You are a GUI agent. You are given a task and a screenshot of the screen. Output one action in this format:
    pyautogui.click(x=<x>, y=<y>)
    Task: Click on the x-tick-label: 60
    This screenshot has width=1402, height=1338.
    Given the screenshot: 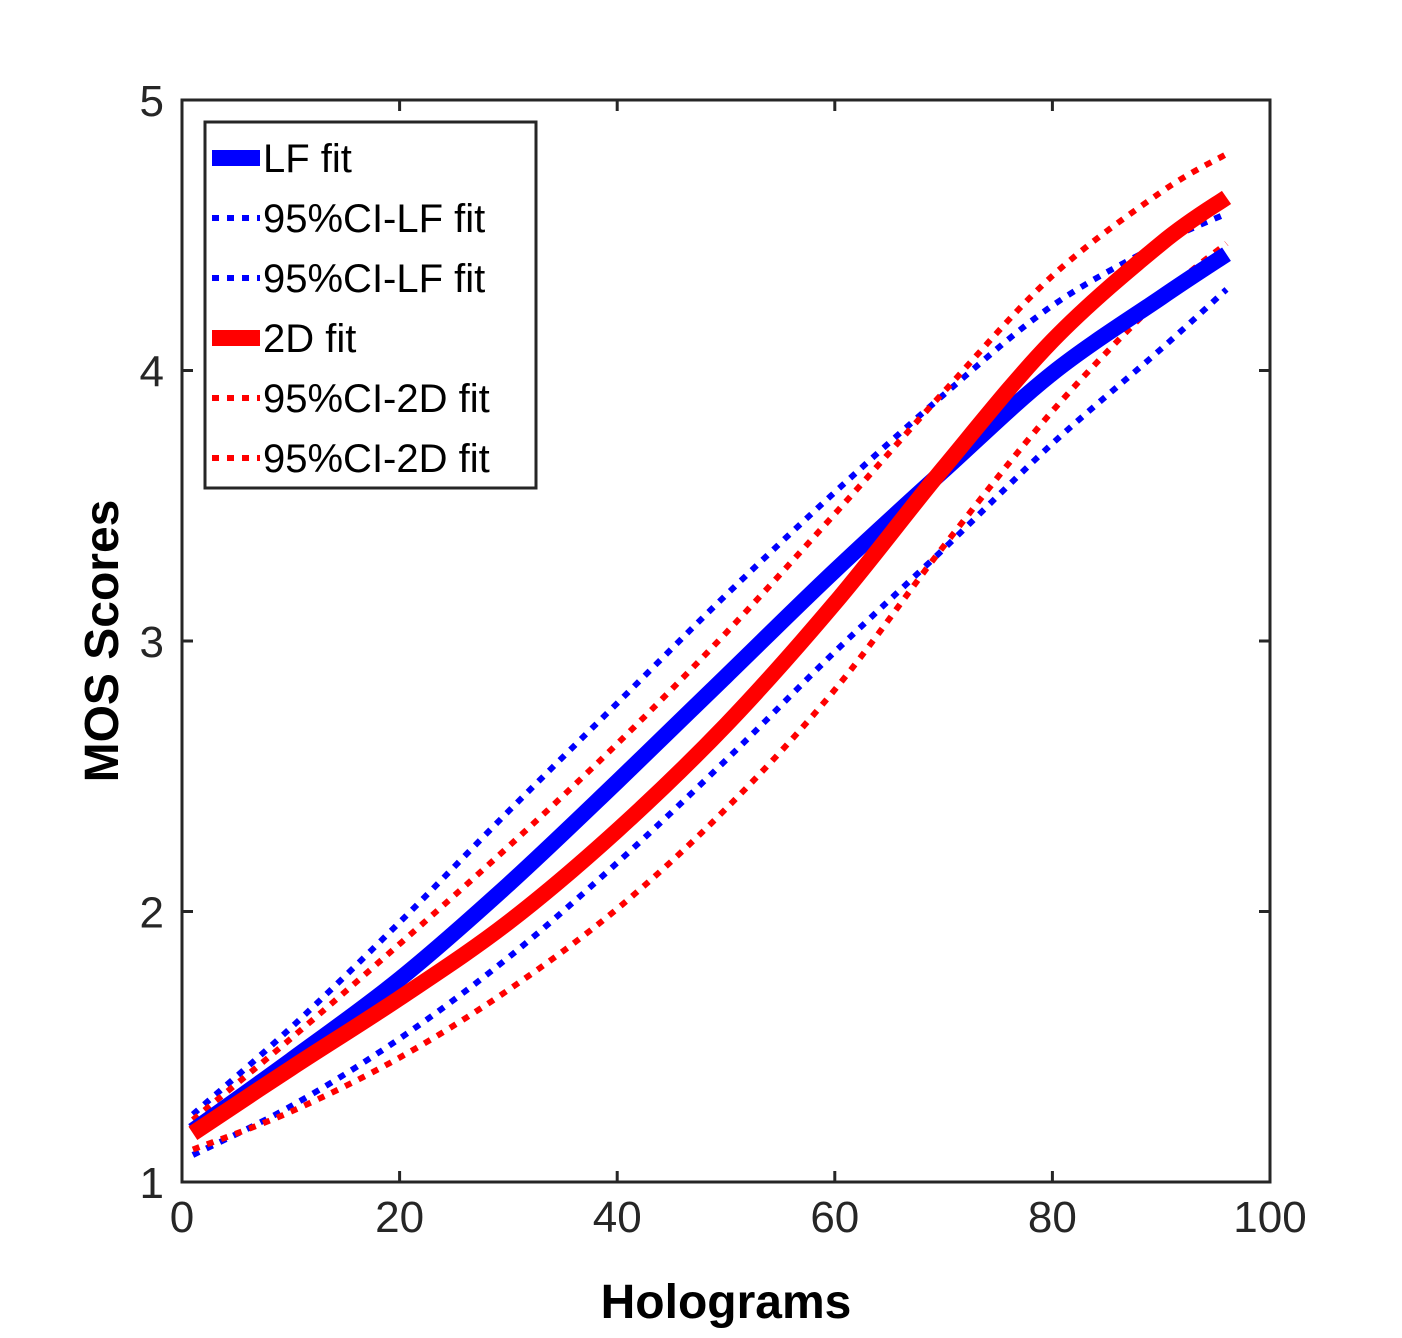 What is the action you would take?
    pyautogui.click(x=834, y=1217)
    